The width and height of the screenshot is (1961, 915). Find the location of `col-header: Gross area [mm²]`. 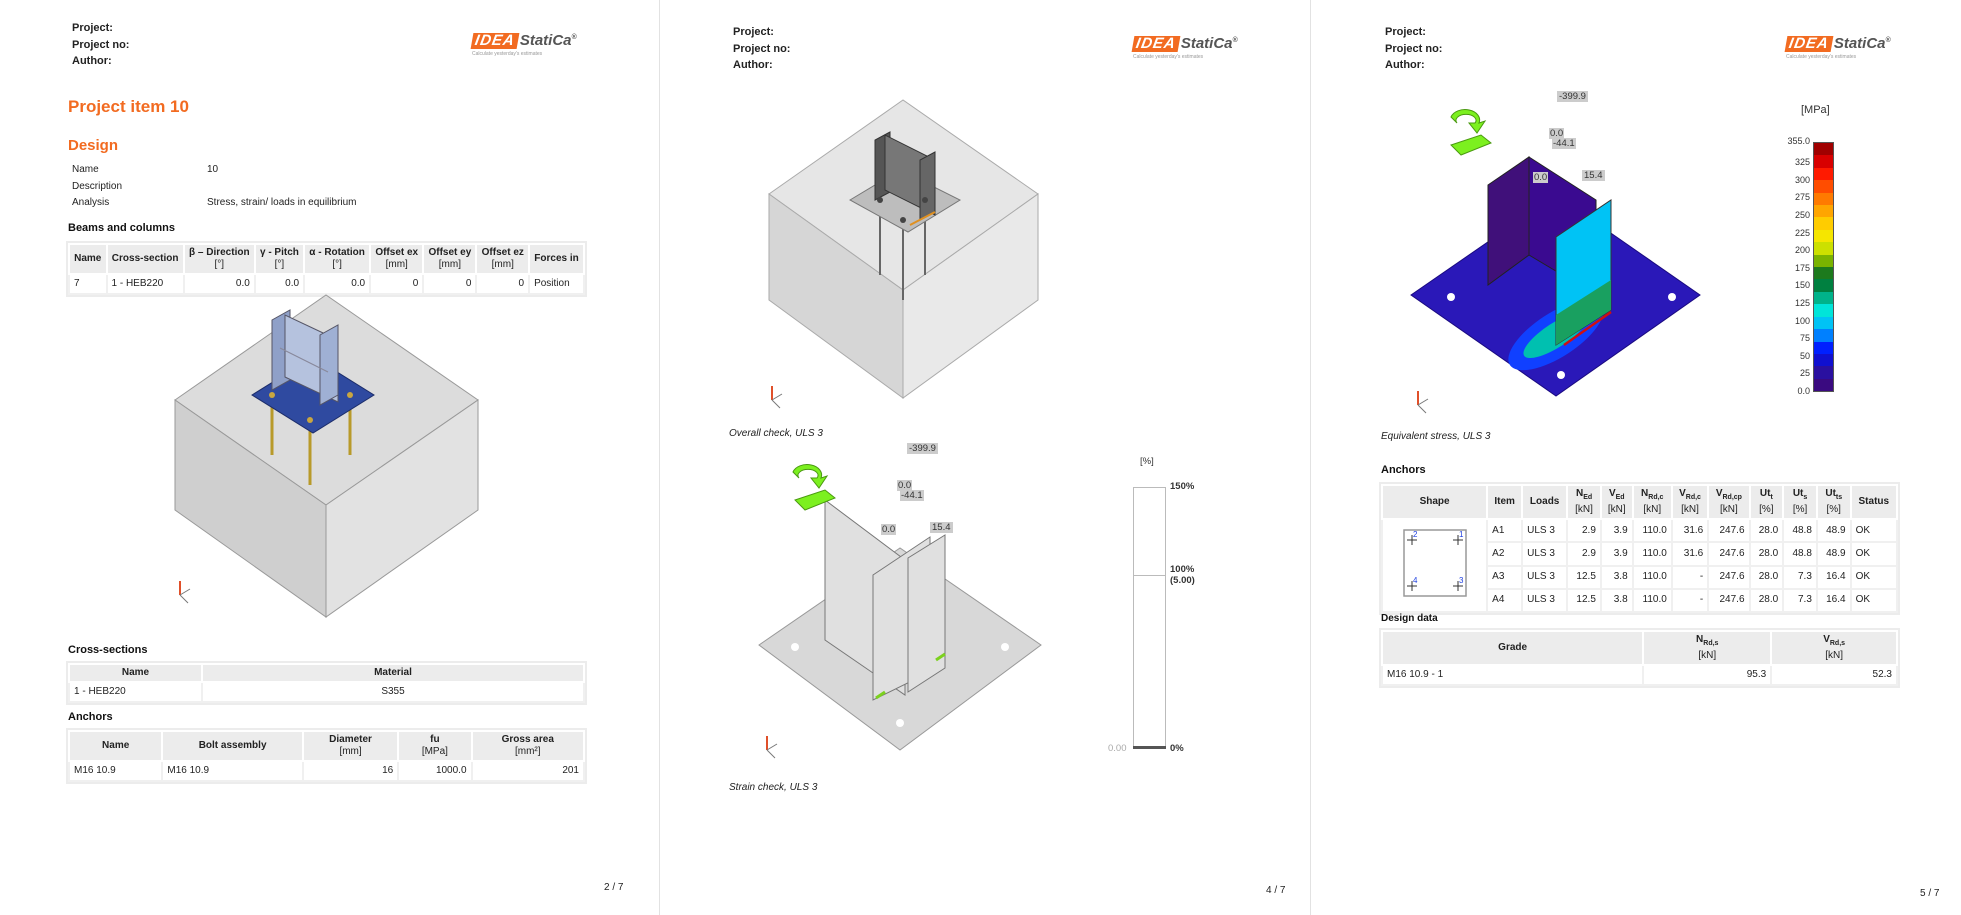

col-header: Gross area [mm²] is located at coordinates (528, 746).